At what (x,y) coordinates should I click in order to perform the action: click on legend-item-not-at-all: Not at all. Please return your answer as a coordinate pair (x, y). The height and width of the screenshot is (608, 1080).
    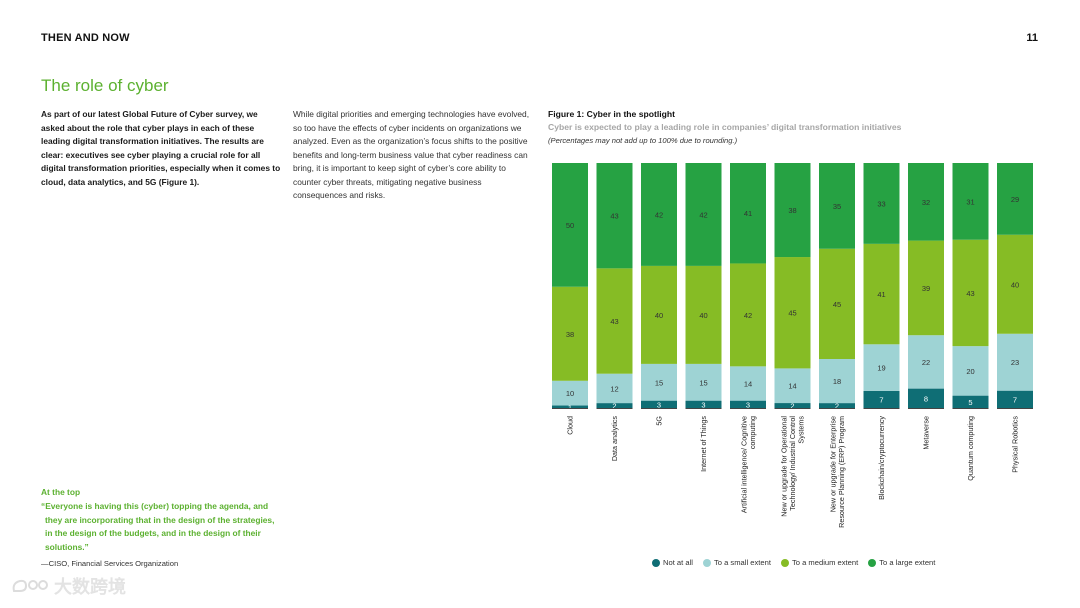
    Looking at the image, I should click on (672, 562).